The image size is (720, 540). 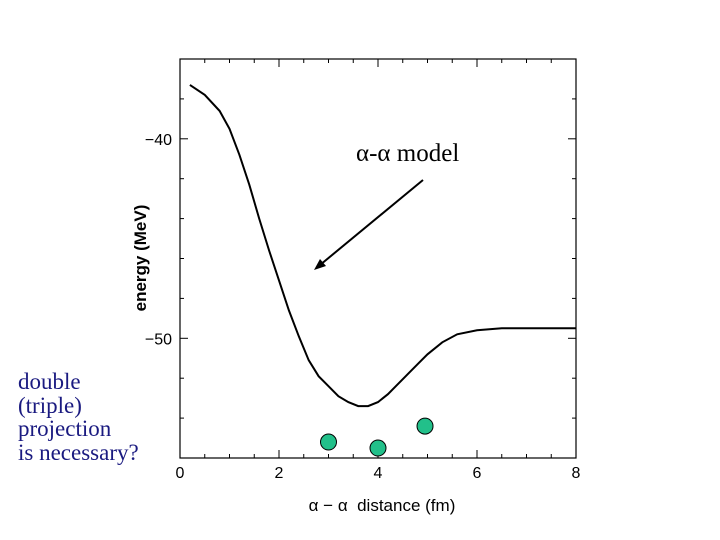 I want to click on x-tick-label: 4, so click(x=378, y=473).